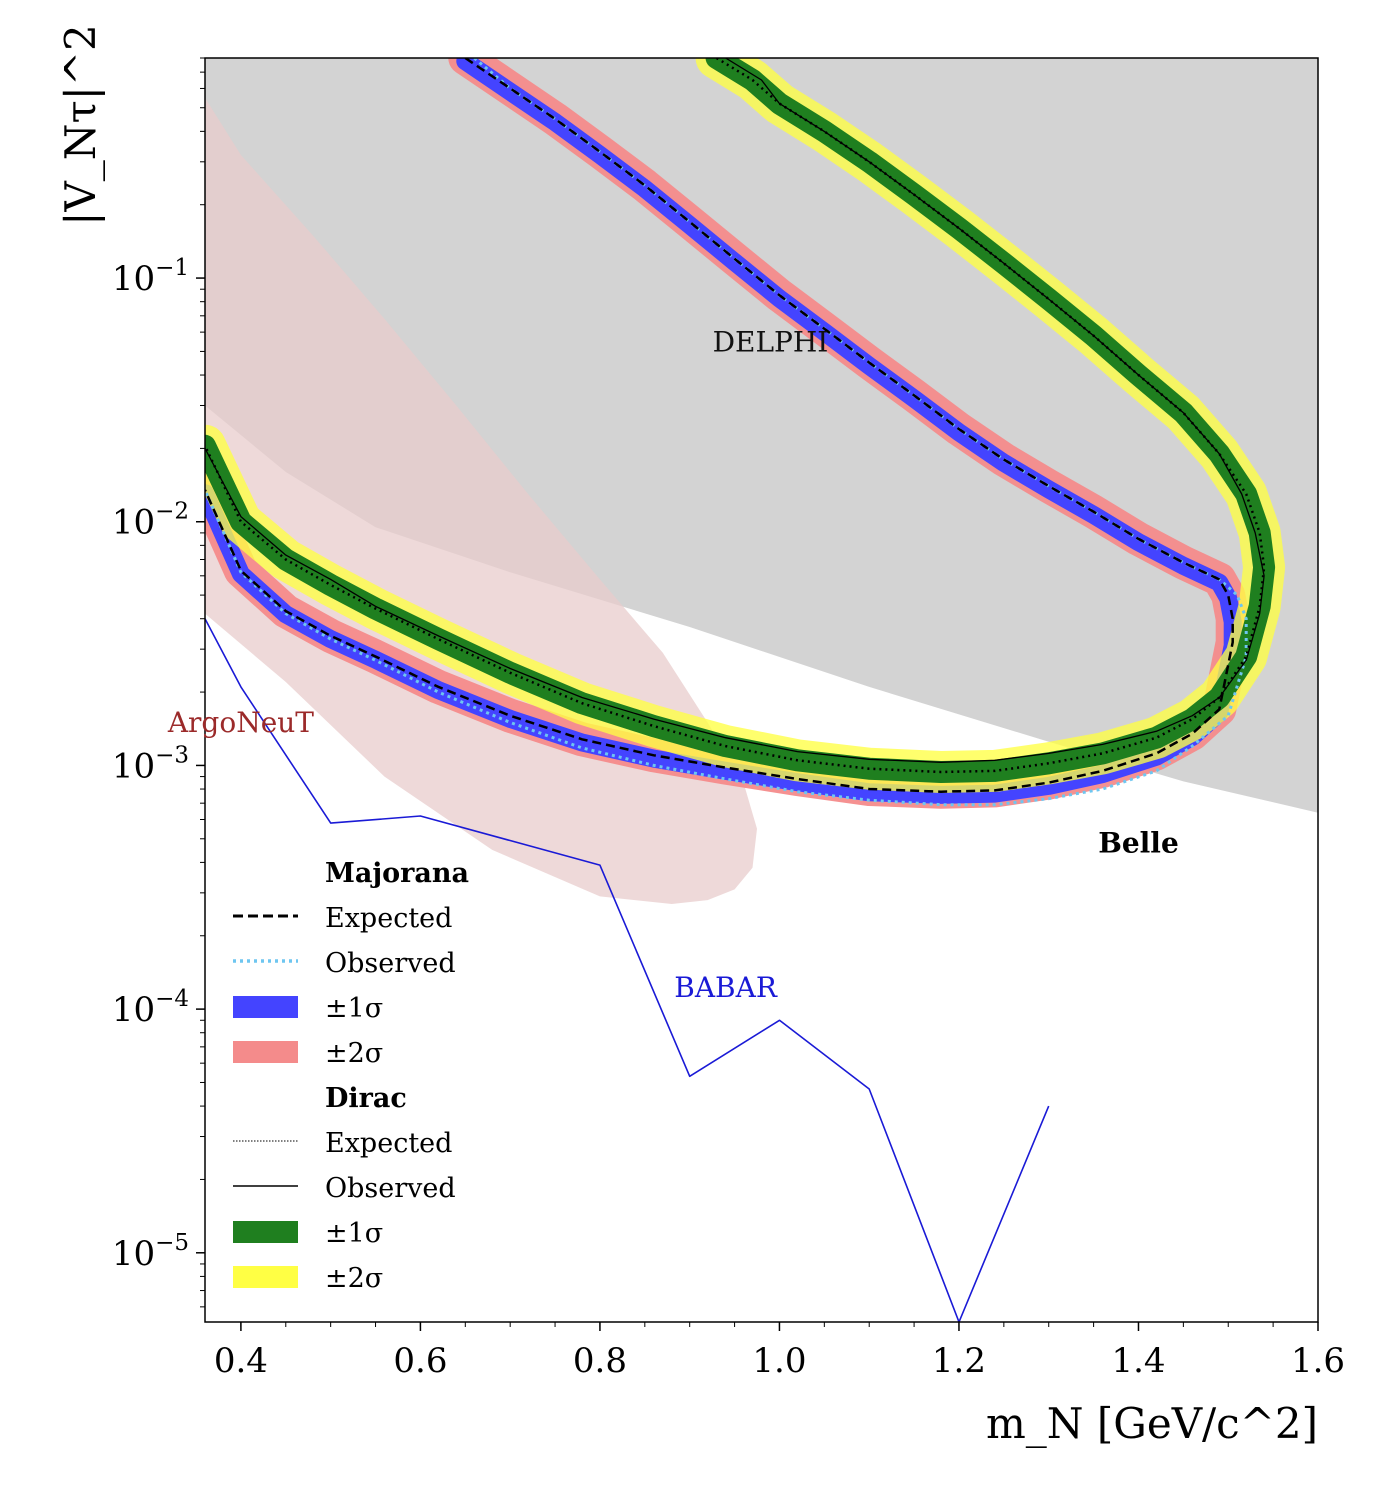  What do you see at coordinates (150, 1252) in the screenshot?
I see `y-tick-label: 10⁻⁵` at bounding box center [150, 1252].